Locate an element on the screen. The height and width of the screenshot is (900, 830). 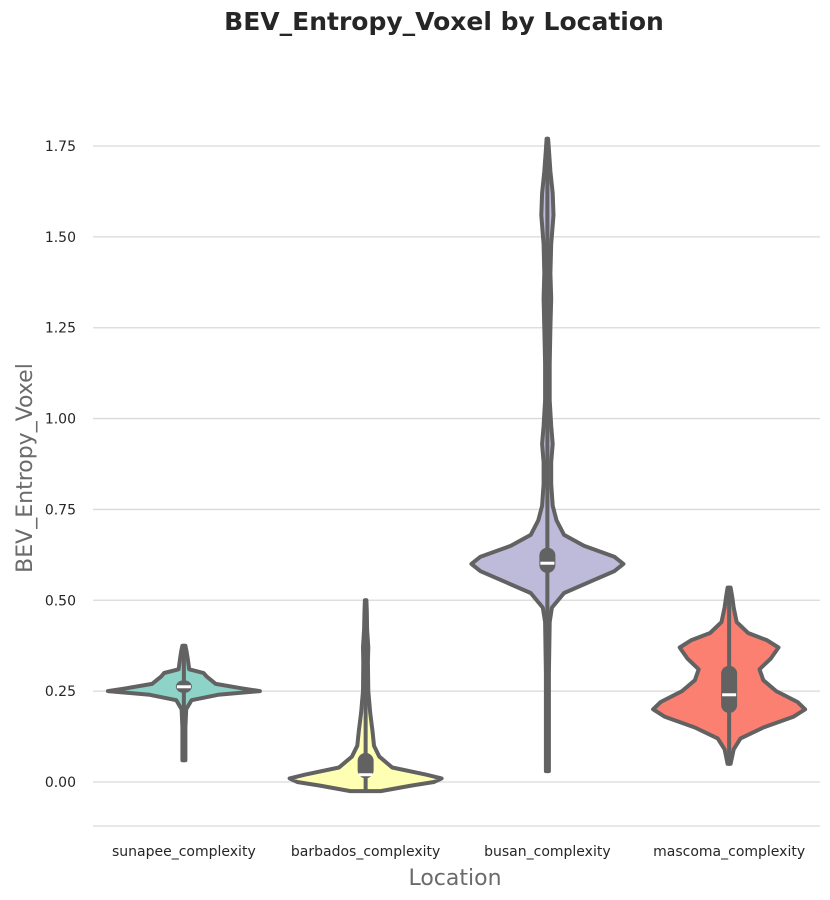
x-tick-label: busan_complexity is located at coordinates (547, 852).